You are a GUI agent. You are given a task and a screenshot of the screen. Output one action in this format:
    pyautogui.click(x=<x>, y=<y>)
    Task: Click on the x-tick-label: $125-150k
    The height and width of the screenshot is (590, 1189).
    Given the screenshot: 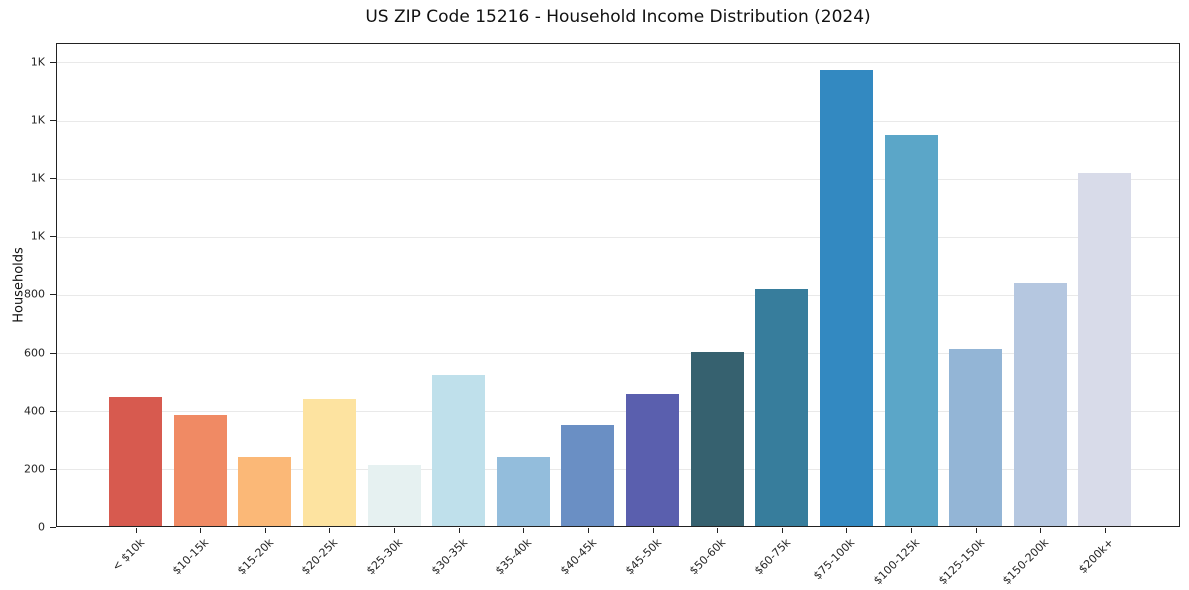 What is the action you would take?
    pyautogui.click(x=961, y=562)
    